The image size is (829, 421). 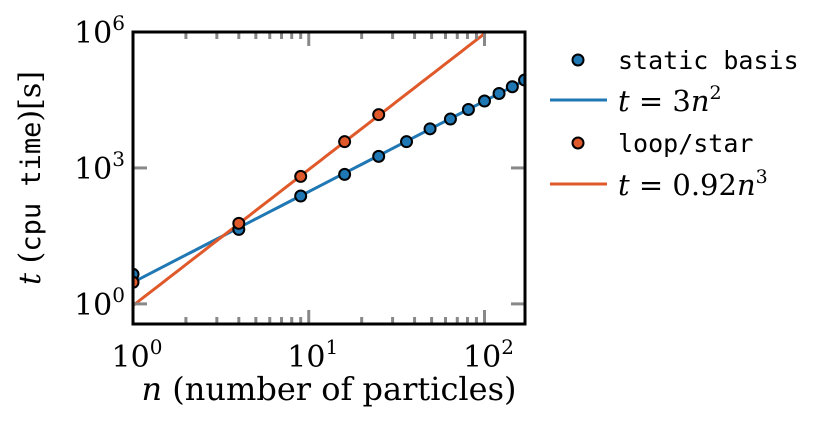 What do you see at coordinates (312, 355) in the screenshot?
I see `x-tick-label-1: 10¹` at bounding box center [312, 355].